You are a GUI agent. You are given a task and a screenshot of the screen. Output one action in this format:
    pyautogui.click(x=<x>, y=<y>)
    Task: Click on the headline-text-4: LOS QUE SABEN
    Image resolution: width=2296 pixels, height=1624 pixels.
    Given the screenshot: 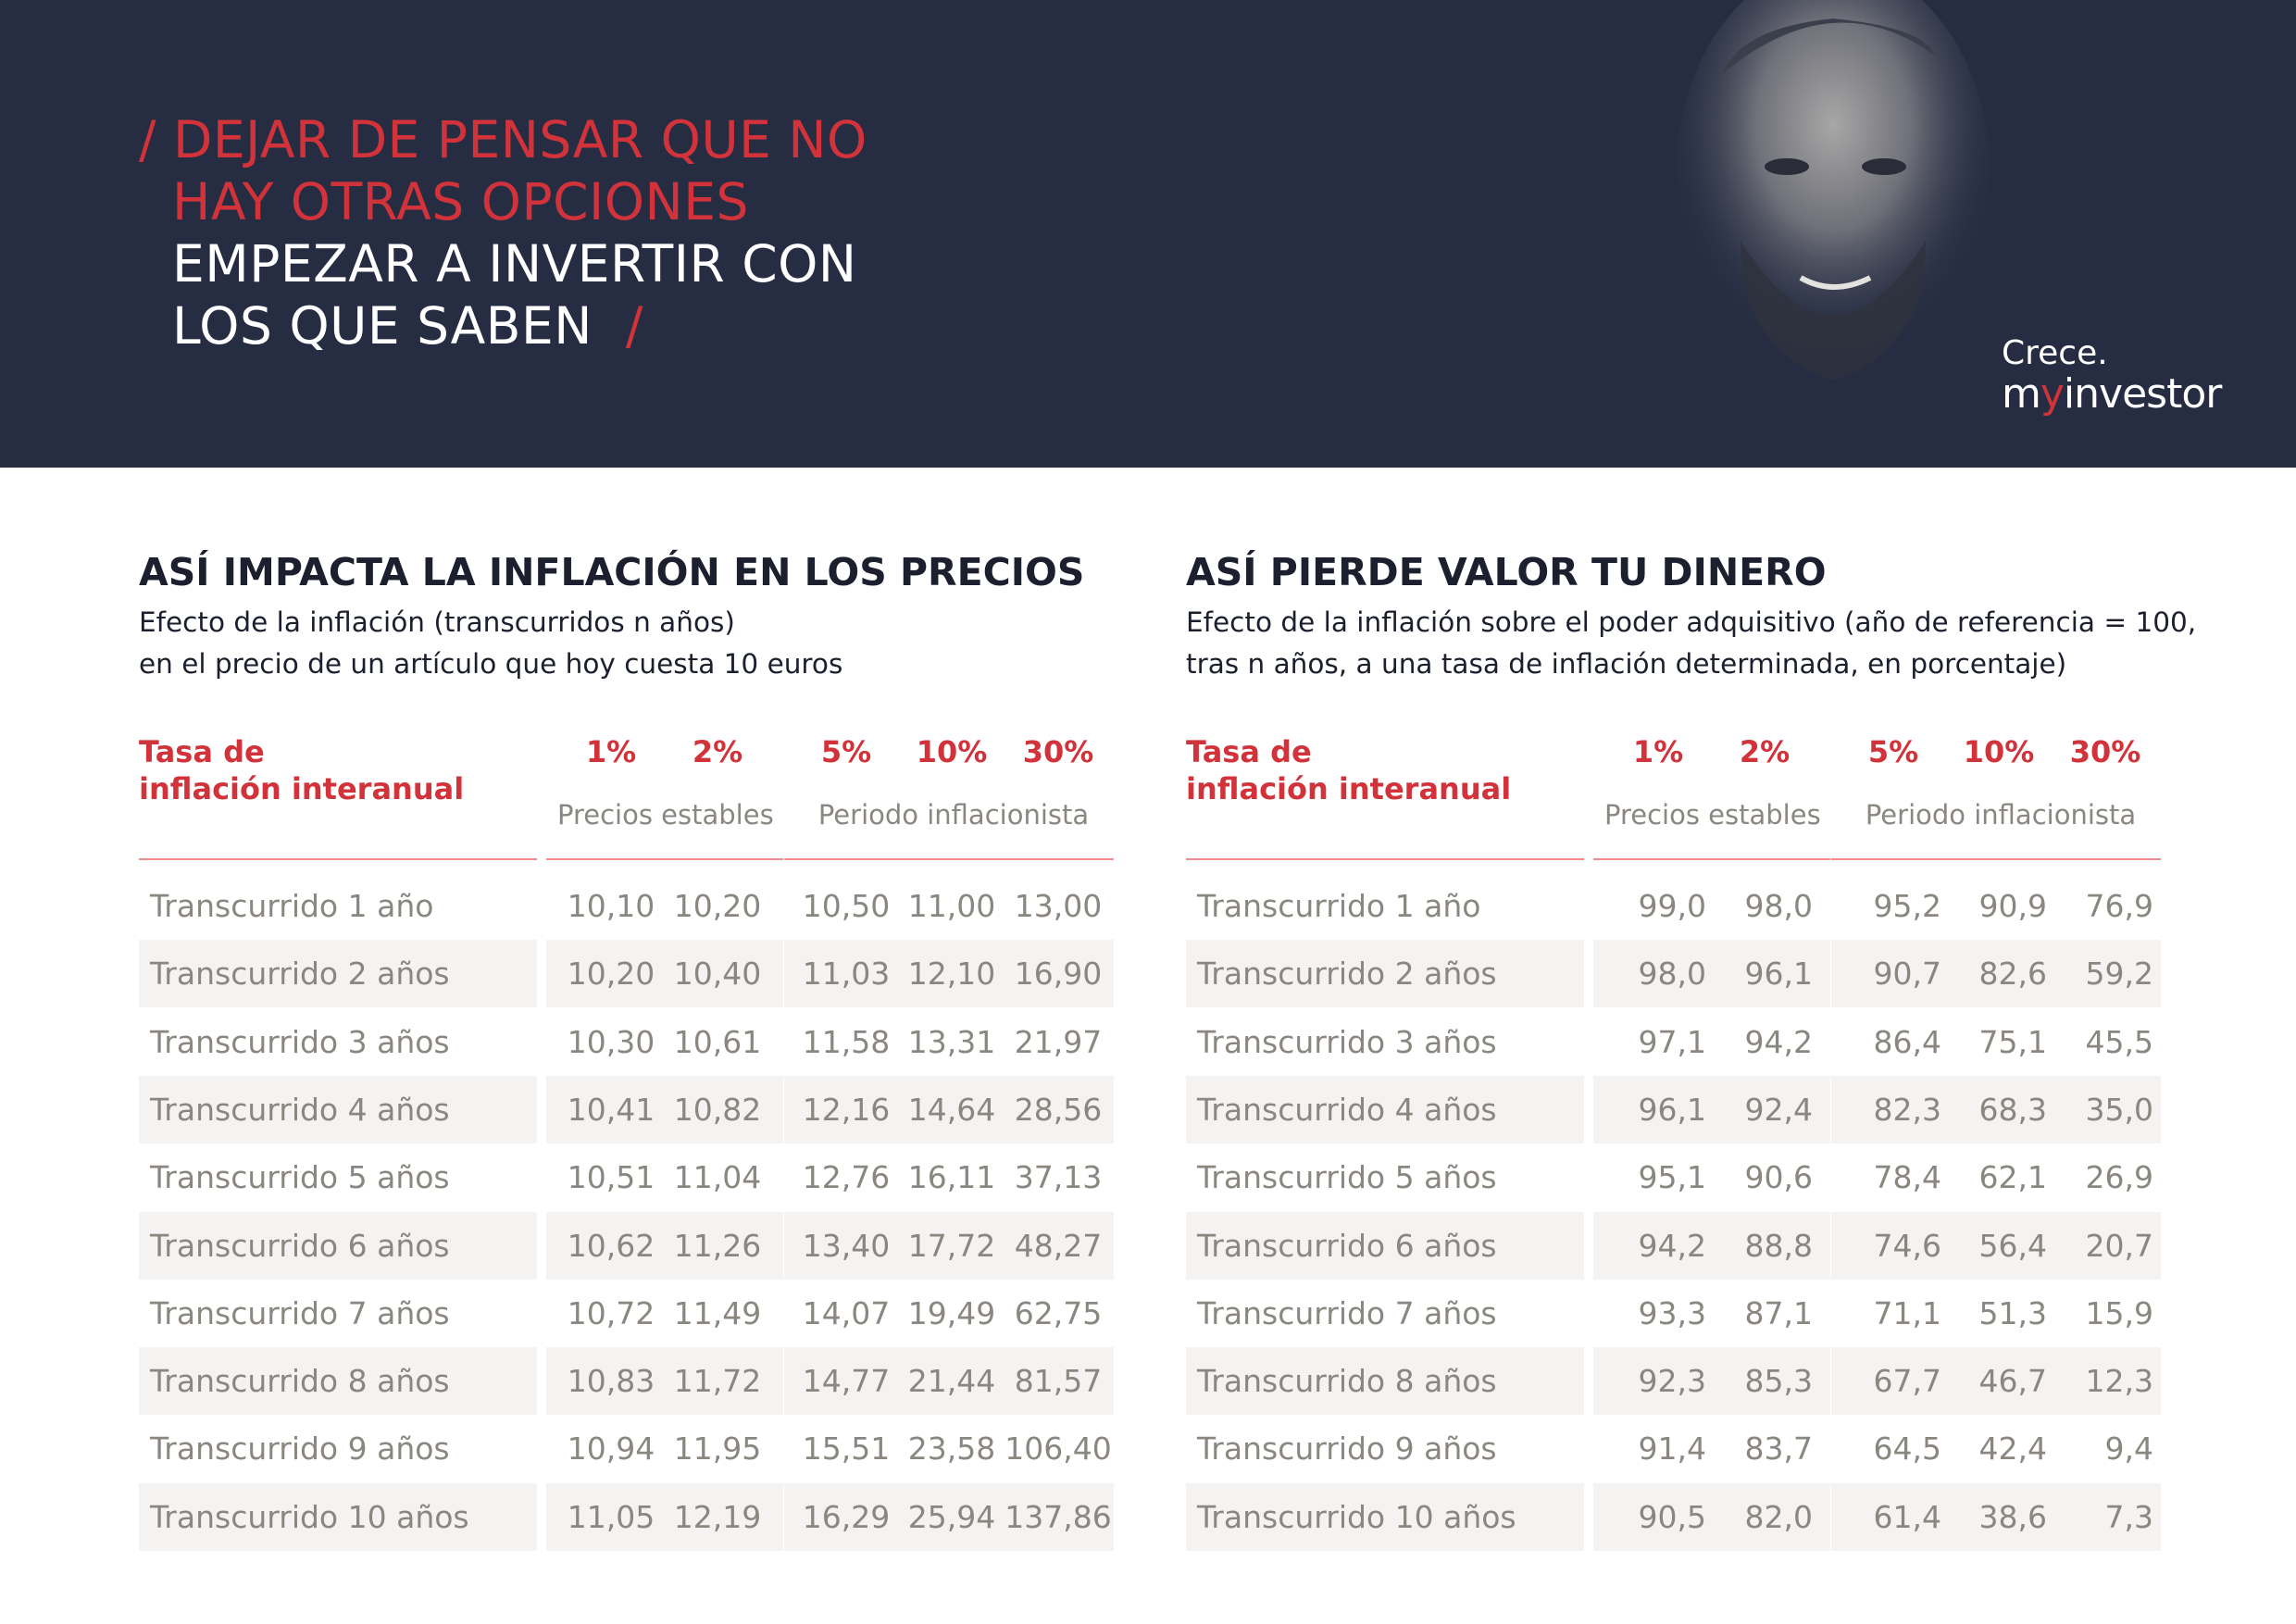 What is the action you would take?
    pyautogui.click(x=382, y=326)
    